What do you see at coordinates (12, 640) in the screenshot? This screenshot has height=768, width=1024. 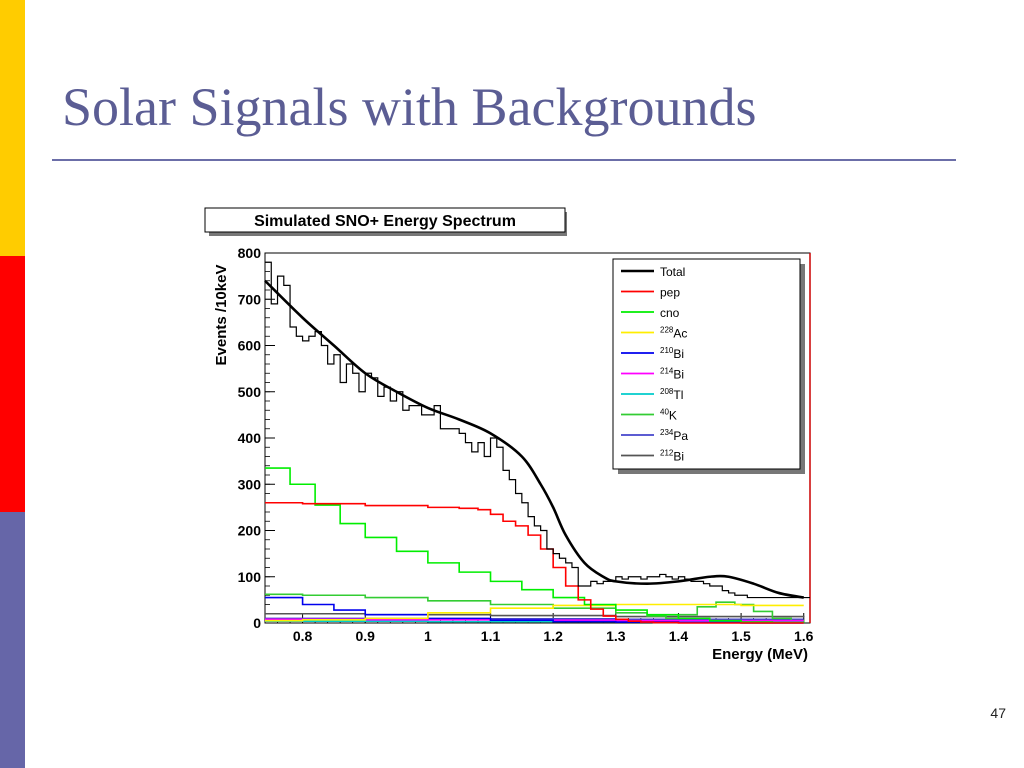 I see `side-bar-blue` at bounding box center [12, 640].